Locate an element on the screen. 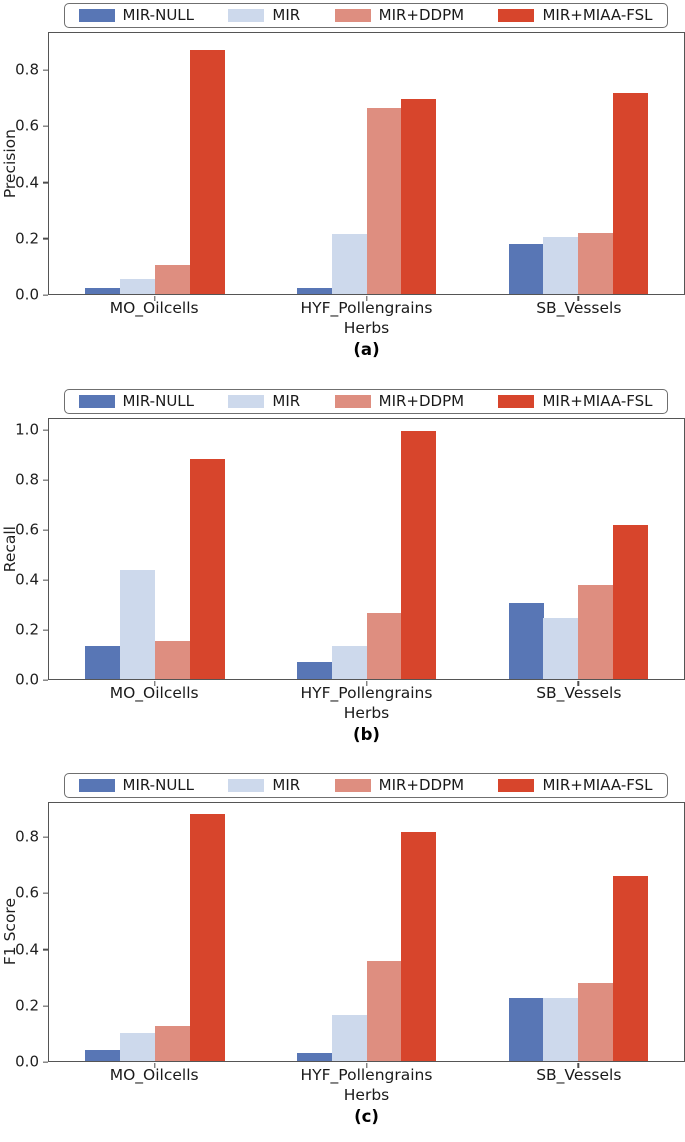  bar-mir-miaa-fsl-mo-oilcells is located at coordinates (207, 171).